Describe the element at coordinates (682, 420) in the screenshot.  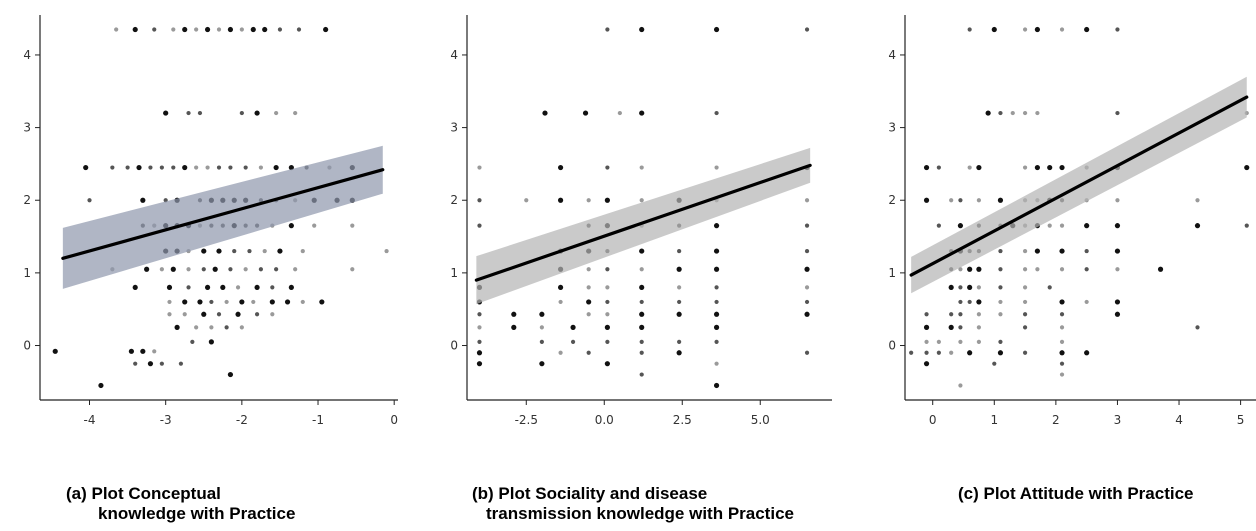
I see `x-tick-label-b-2: 2.5` at that location.